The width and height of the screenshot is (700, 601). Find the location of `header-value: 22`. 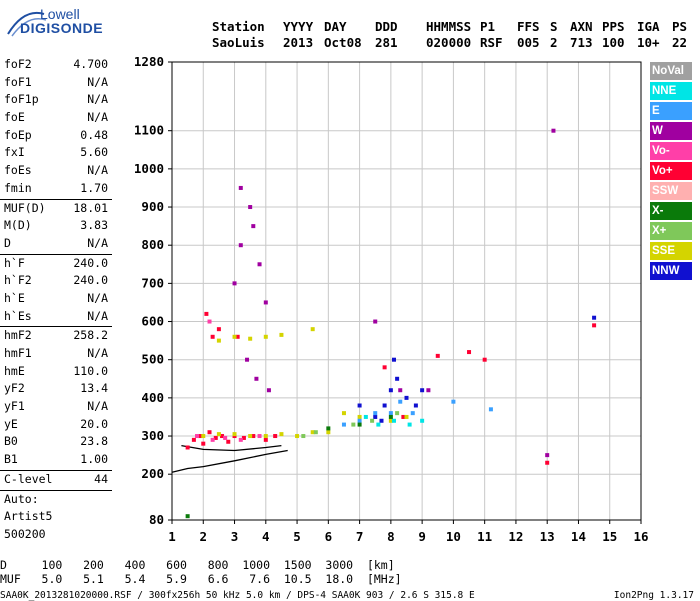

header-value: 22 is located at coordinates (679, 42).